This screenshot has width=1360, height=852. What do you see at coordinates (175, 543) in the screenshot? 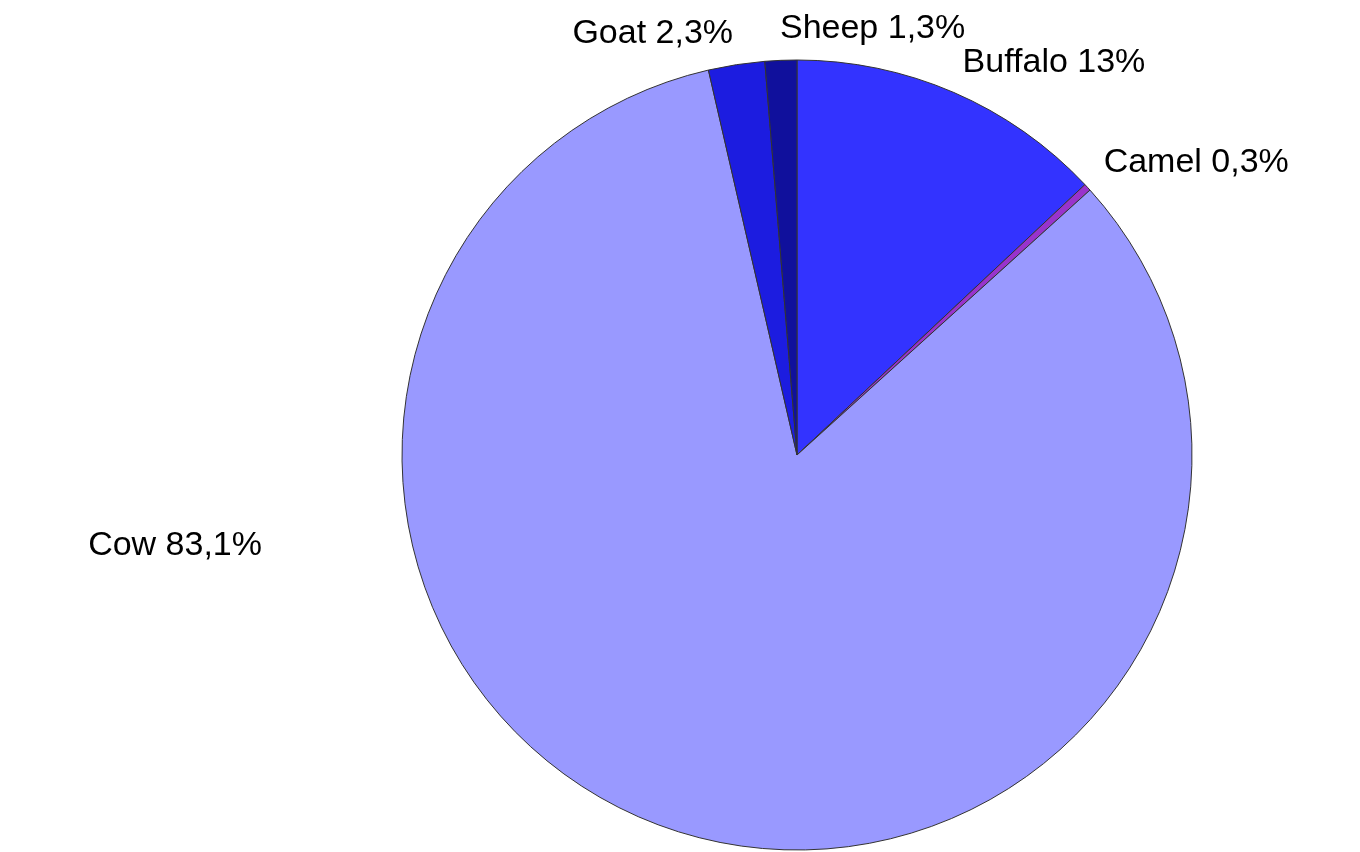
I see `slice-label: Cow 83,1%` at bounding box center [175, 543].